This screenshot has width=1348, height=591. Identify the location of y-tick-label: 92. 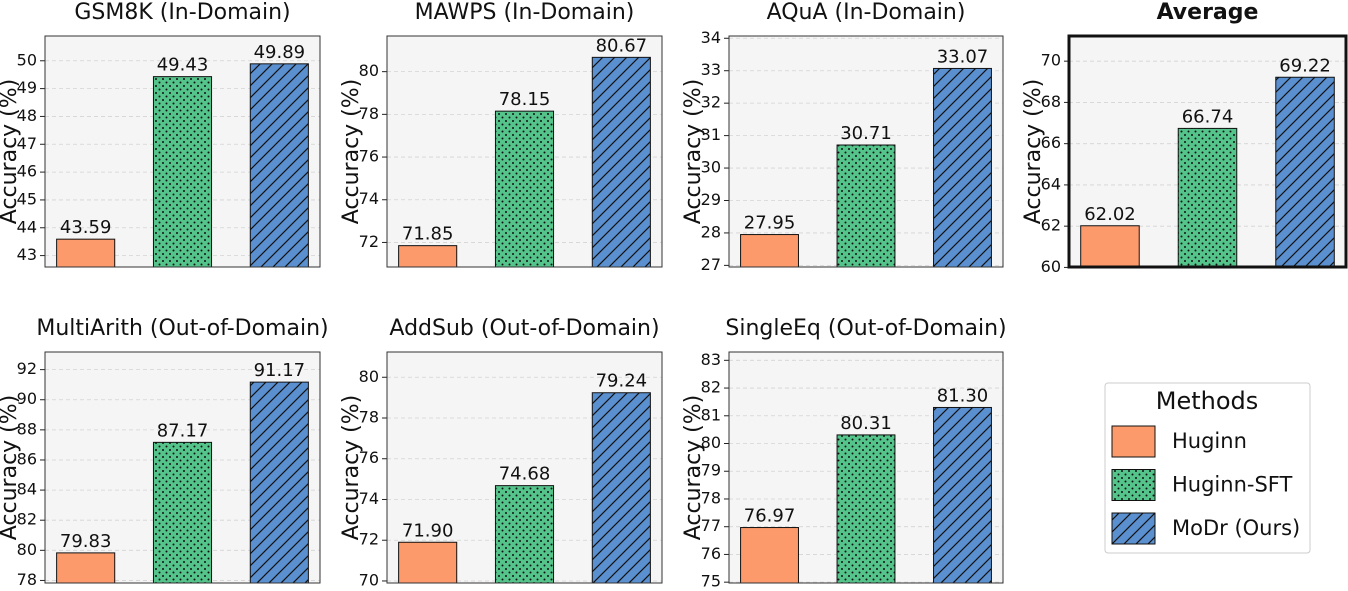
(27, 368).